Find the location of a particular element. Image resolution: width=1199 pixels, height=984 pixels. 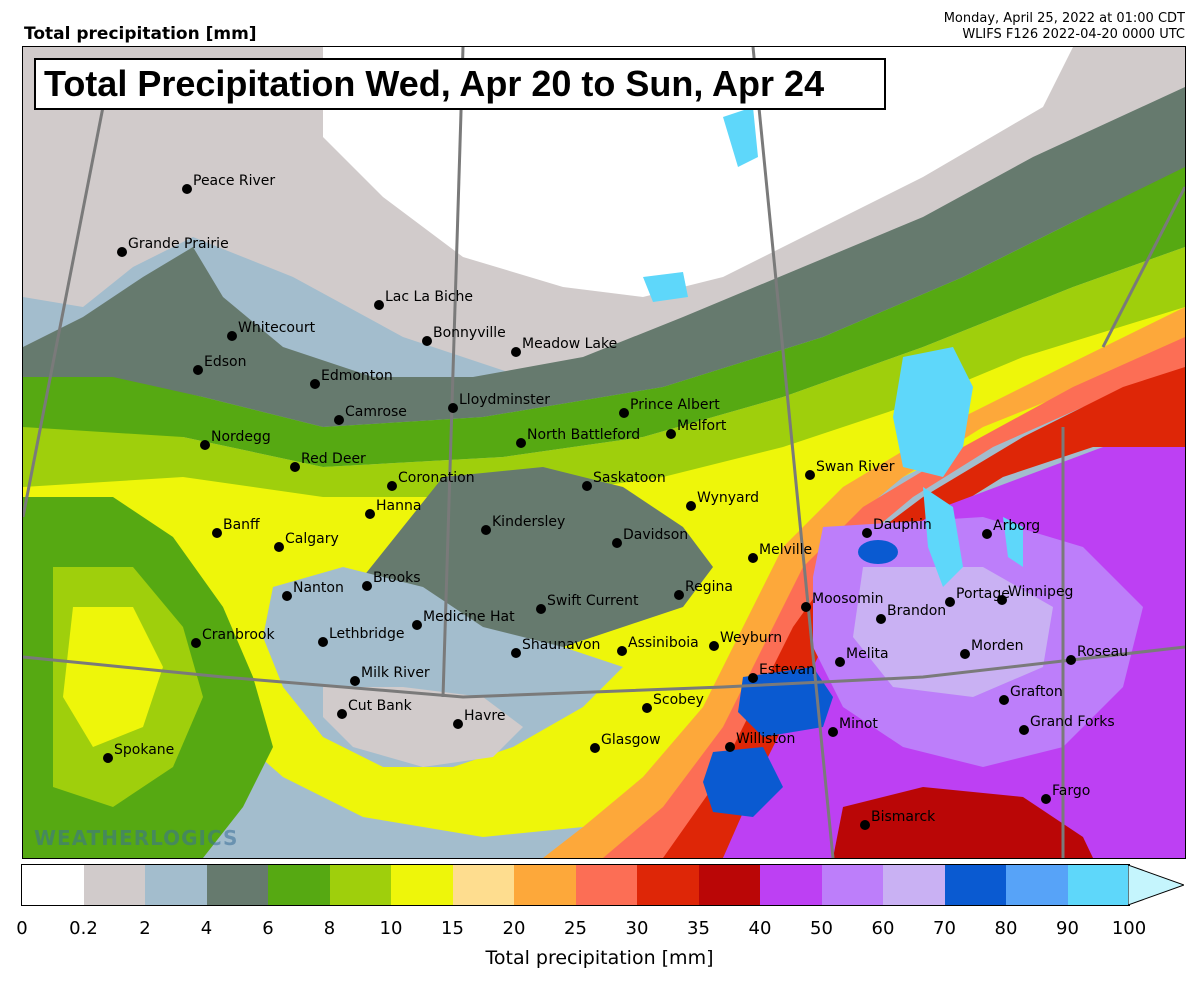

color-bar-tick-label: 10 is located at coordinates (391, 928).